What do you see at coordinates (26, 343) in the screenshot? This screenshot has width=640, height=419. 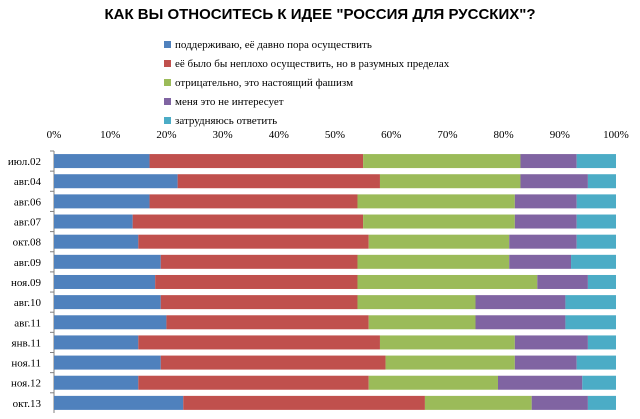 I see `category-label: янв.11` at bounding box center [26, 343].